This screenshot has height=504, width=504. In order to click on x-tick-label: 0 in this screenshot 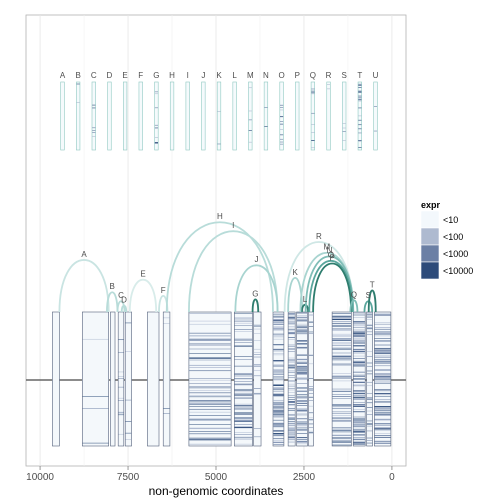, I will do `click(392, 477)`.